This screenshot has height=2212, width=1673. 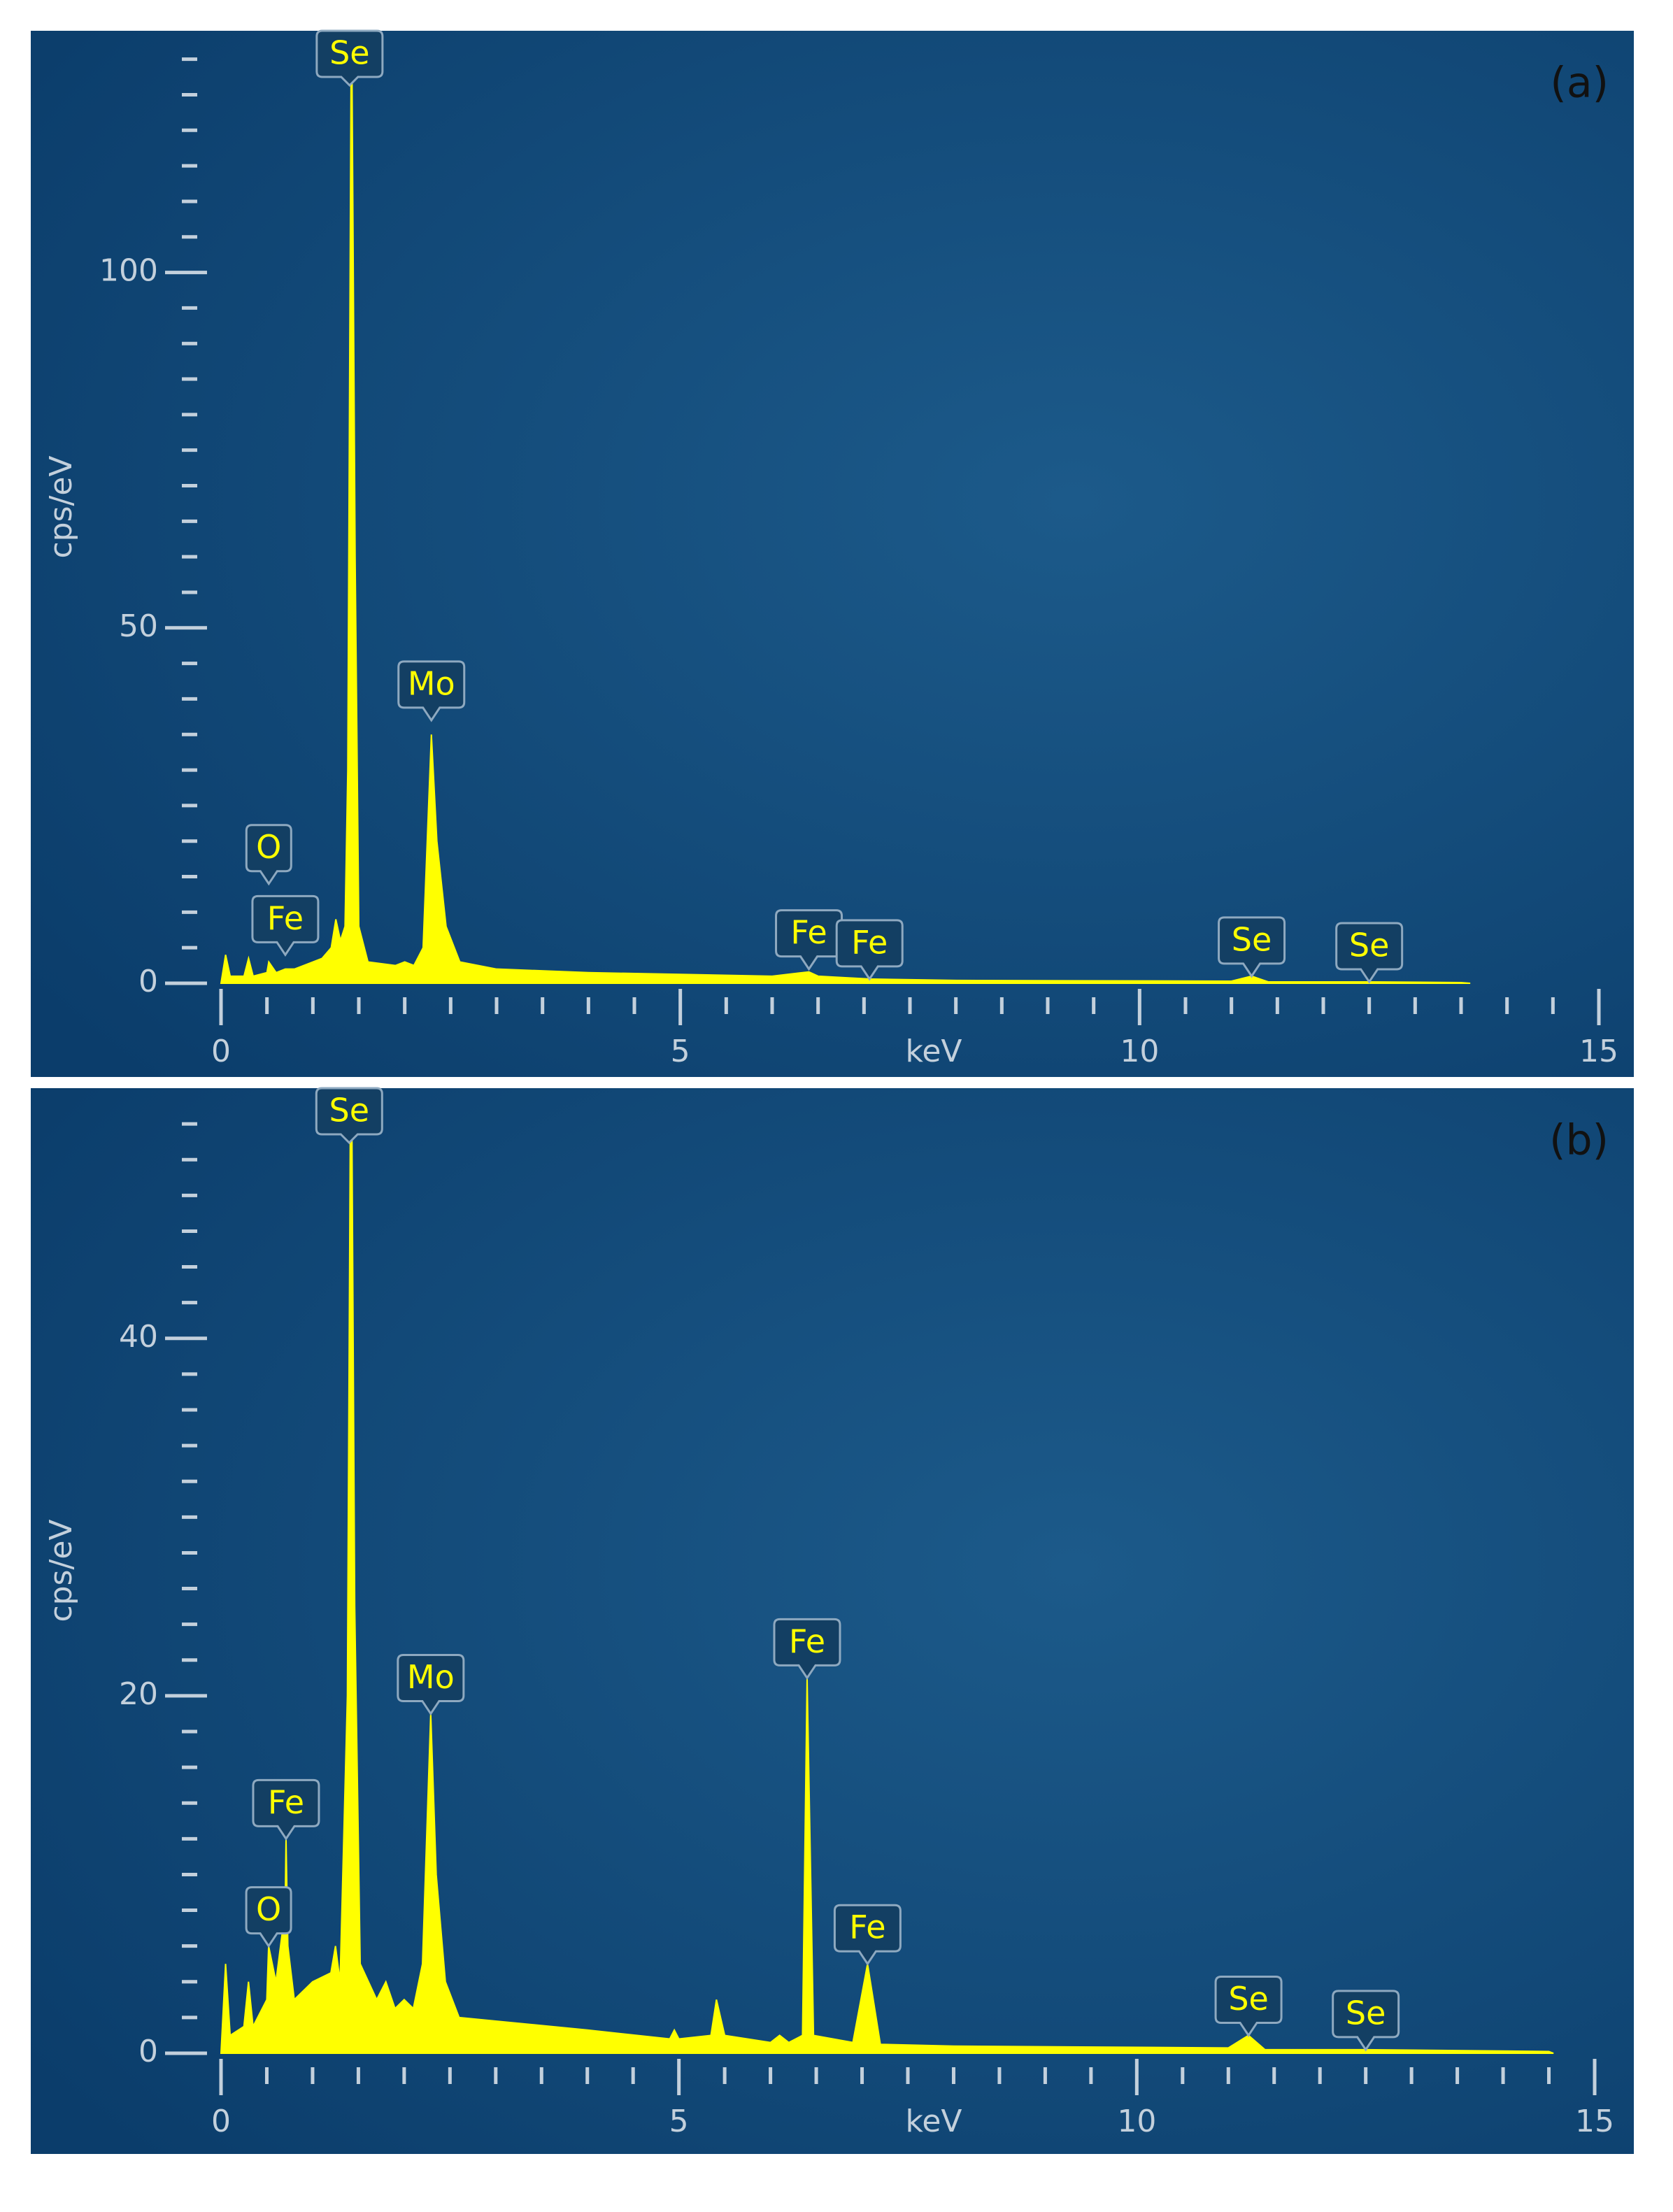 What do you see at coordinates (138, 1337) in the screenshot?
I see `y-tick-label: 40` at bounding box center [138, 1337].